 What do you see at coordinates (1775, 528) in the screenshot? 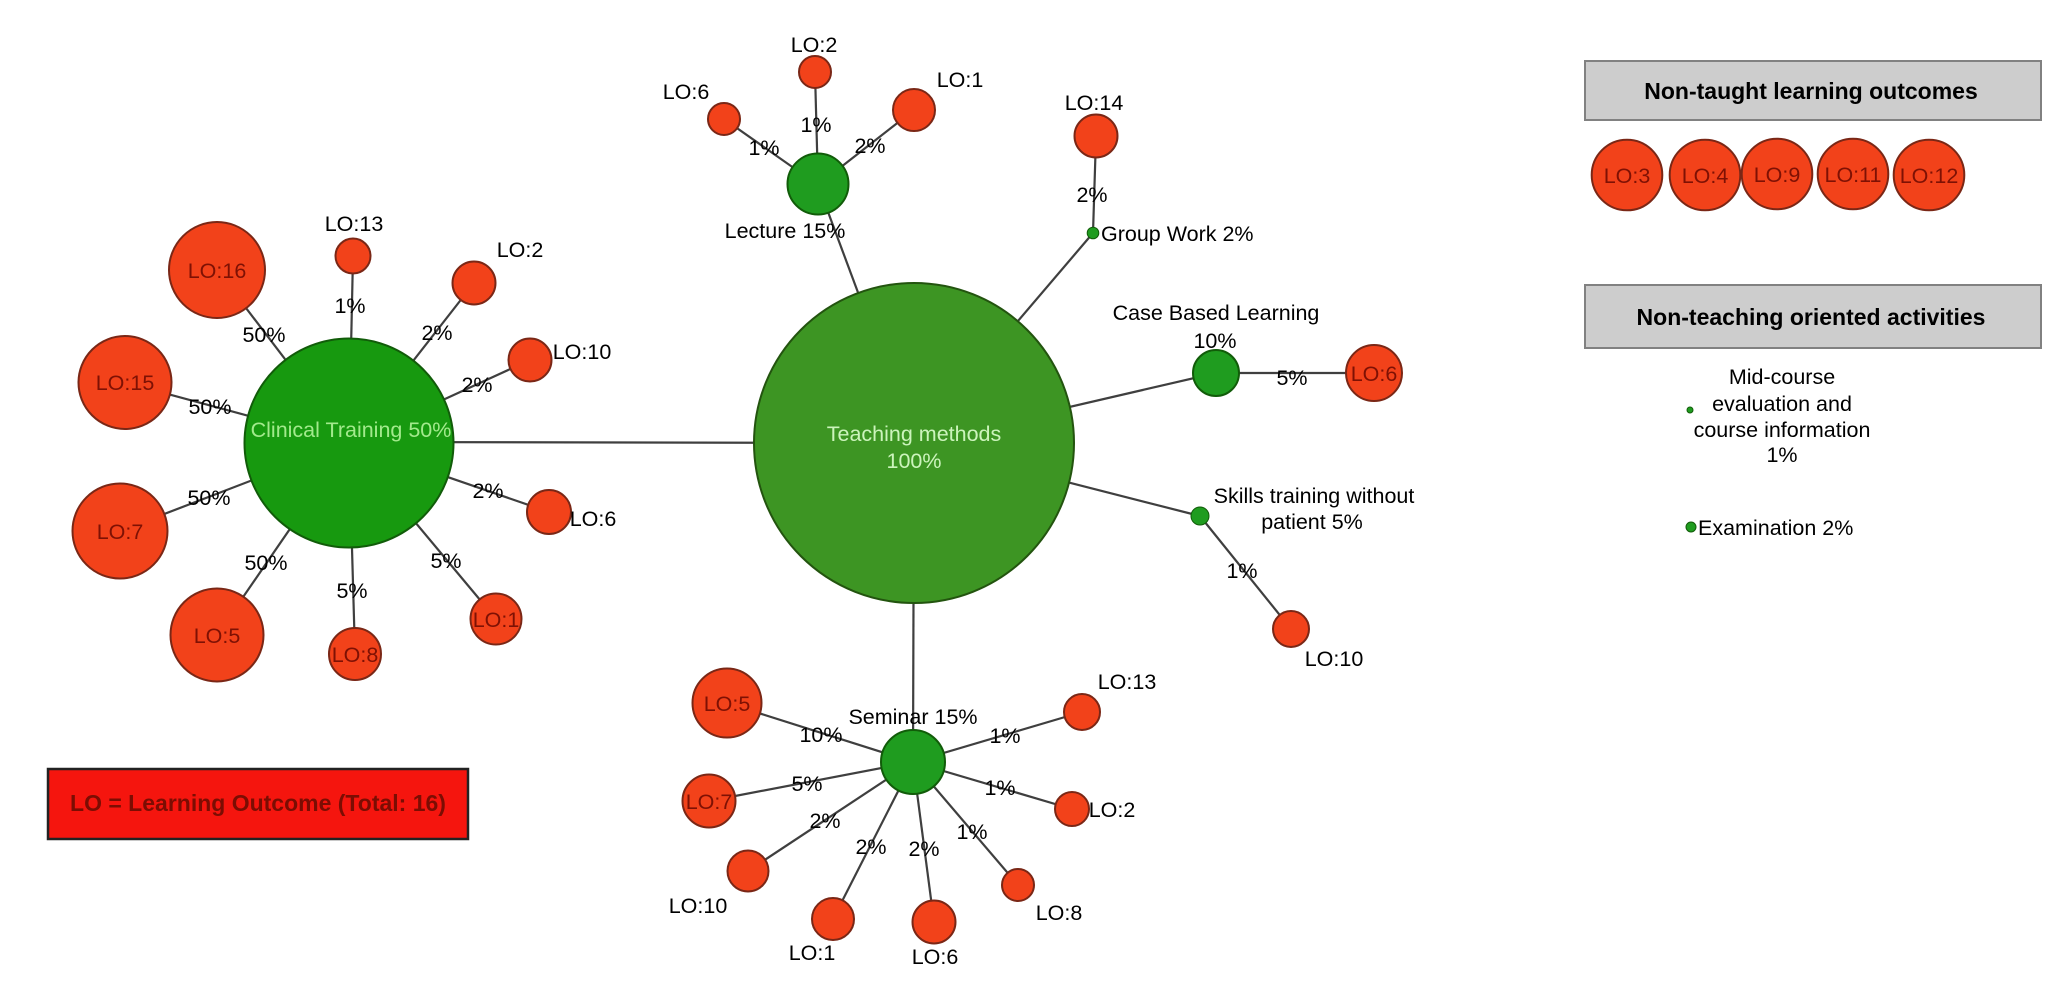
I see `svg-text: Examination 2%` at bounding box center [1775, 528].